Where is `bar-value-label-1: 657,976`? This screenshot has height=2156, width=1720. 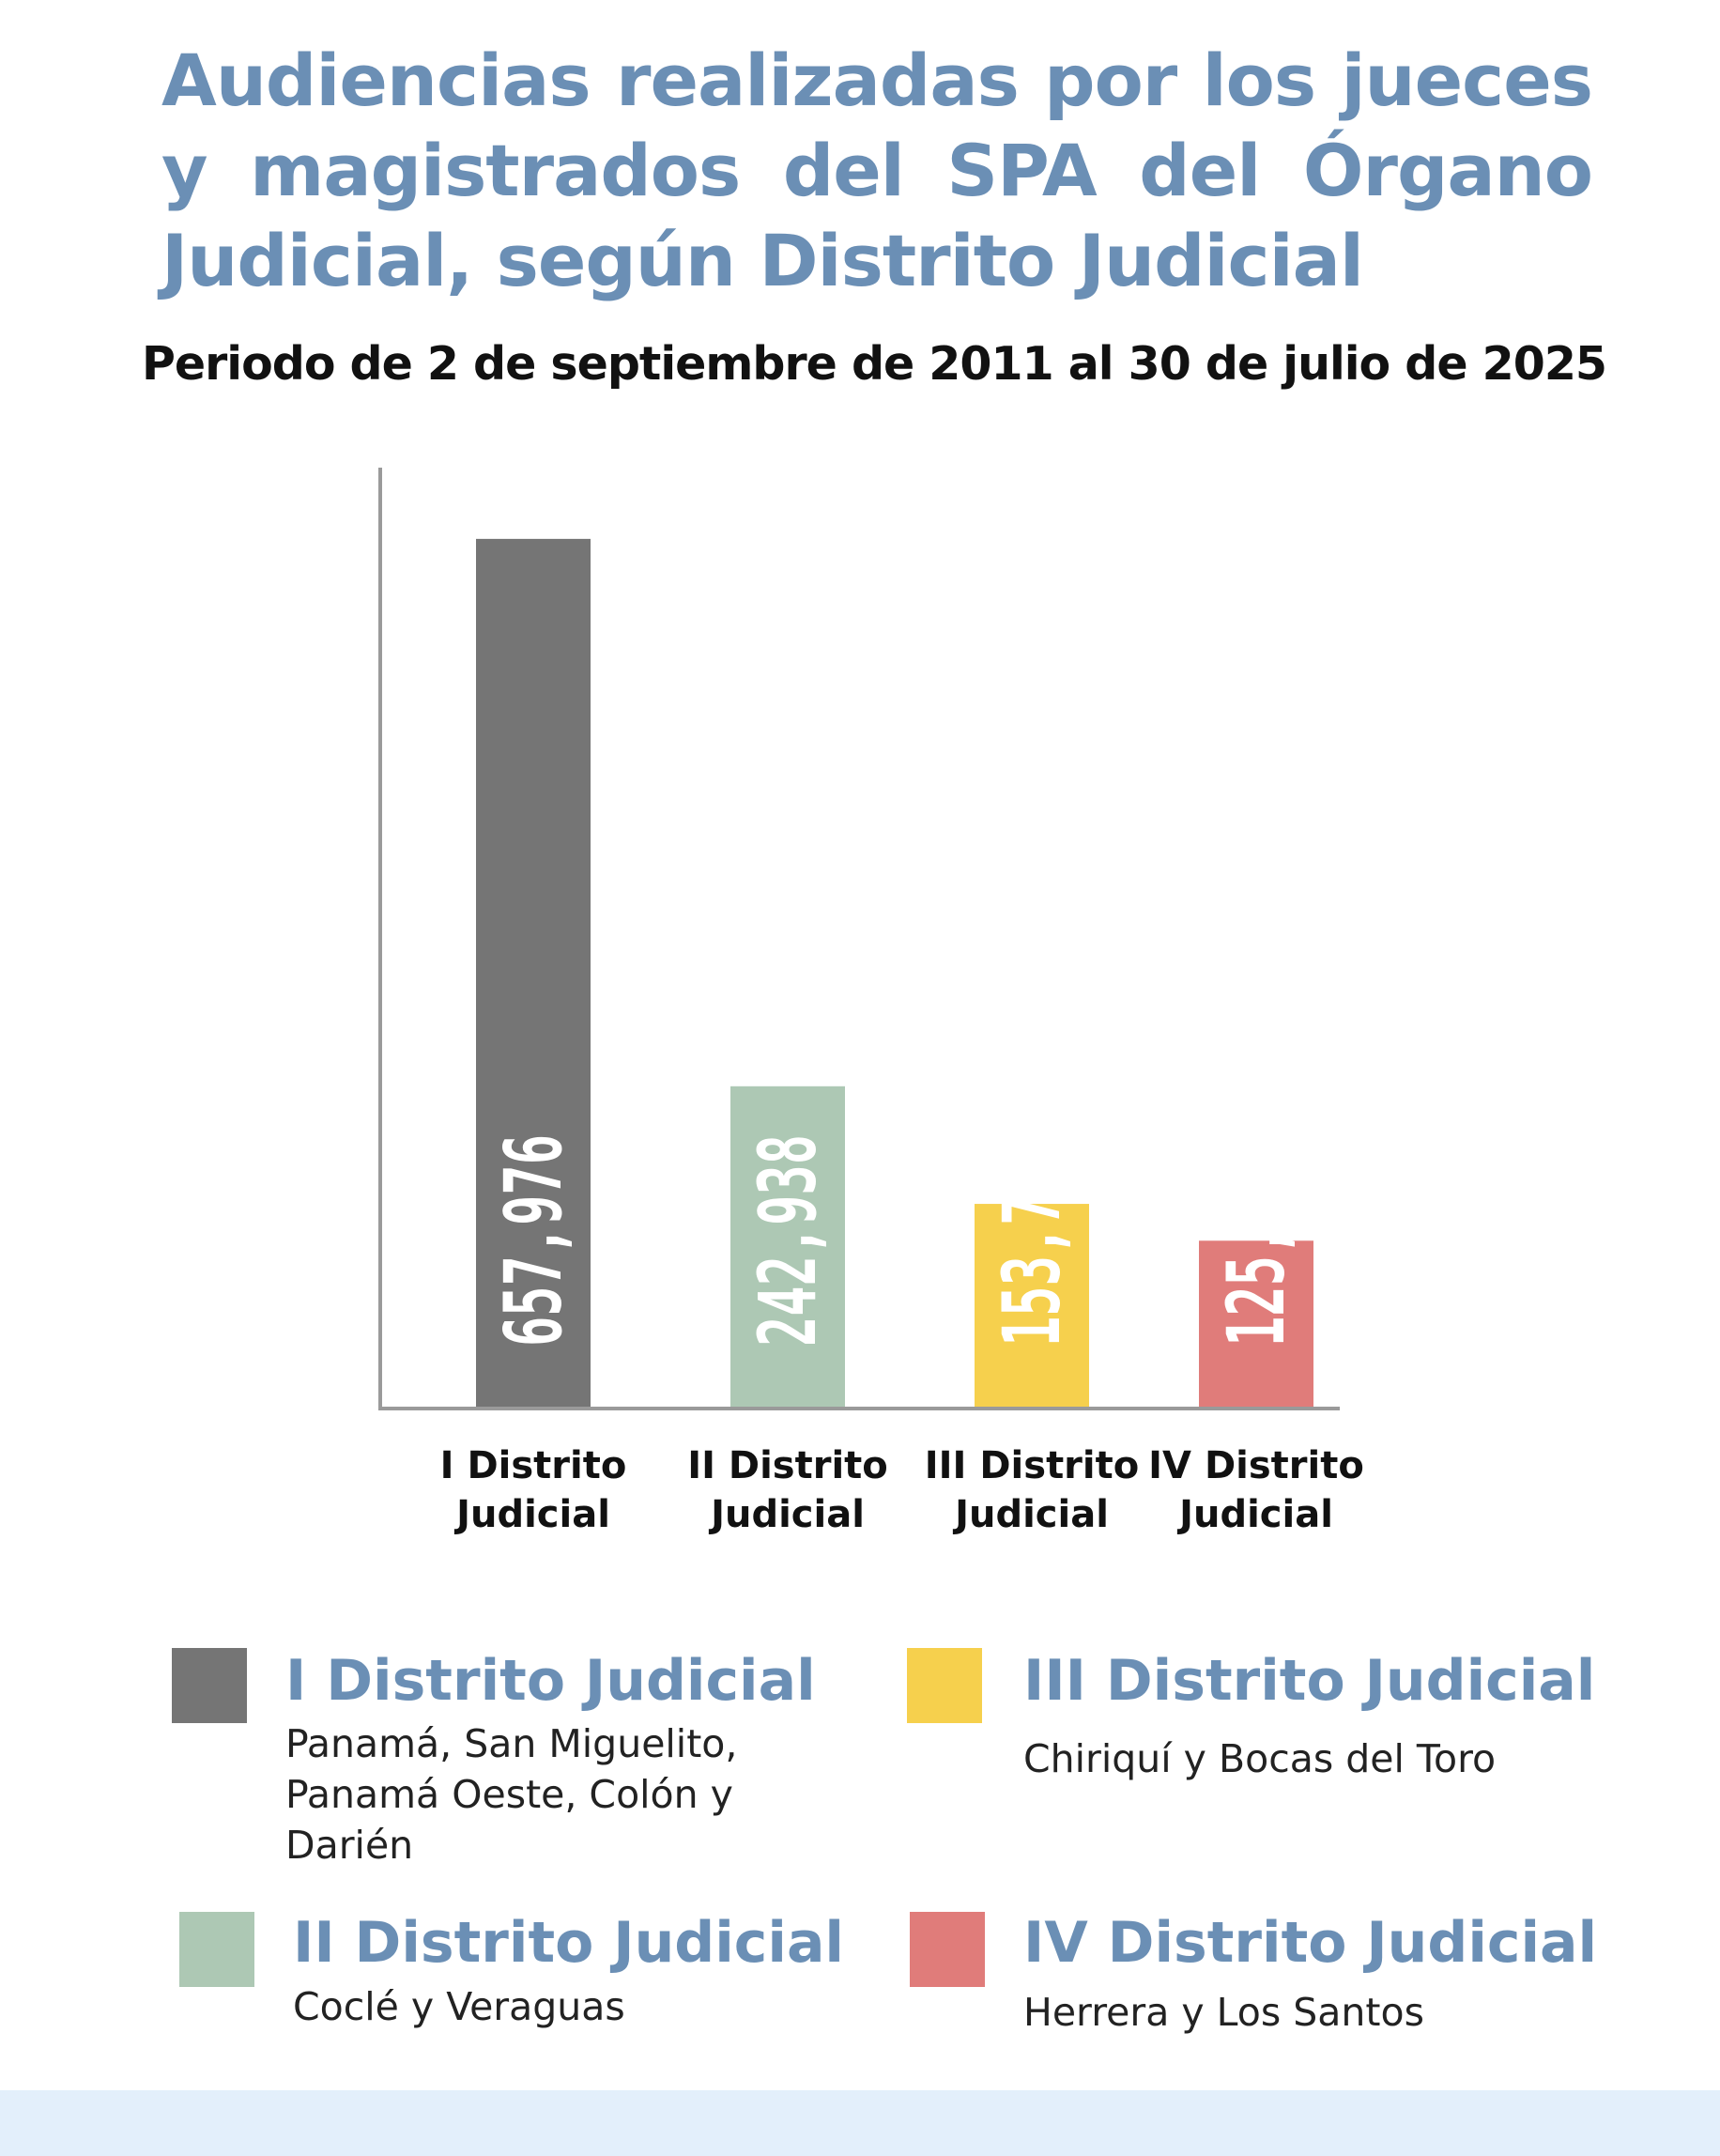 bar-value-label-1: 657,976 is located at coordinates (533, 1240).